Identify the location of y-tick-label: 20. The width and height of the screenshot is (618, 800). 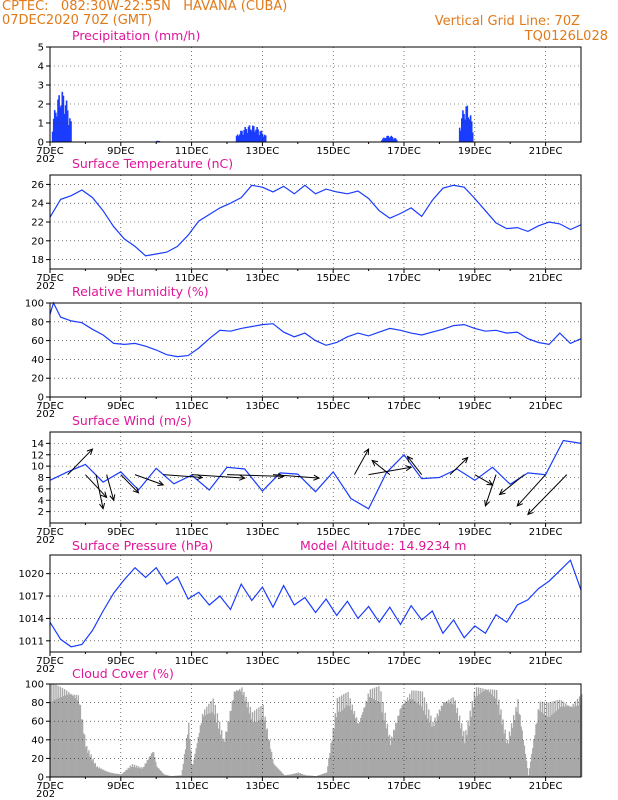
(37, 759).